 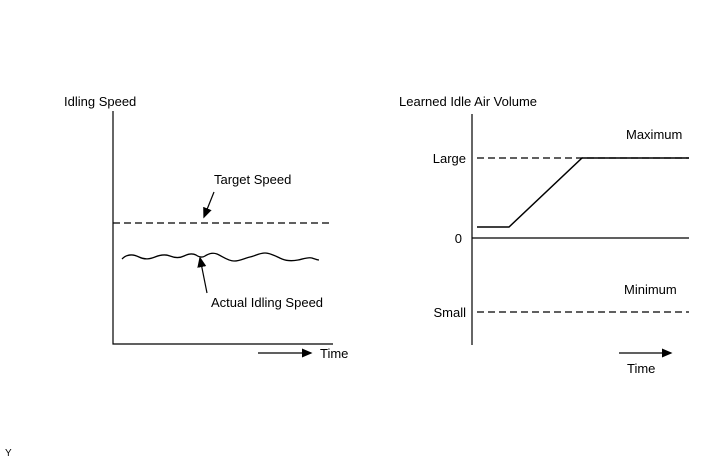 I want to click on left-time-axis-label: Time, so click(x=334, y=353).